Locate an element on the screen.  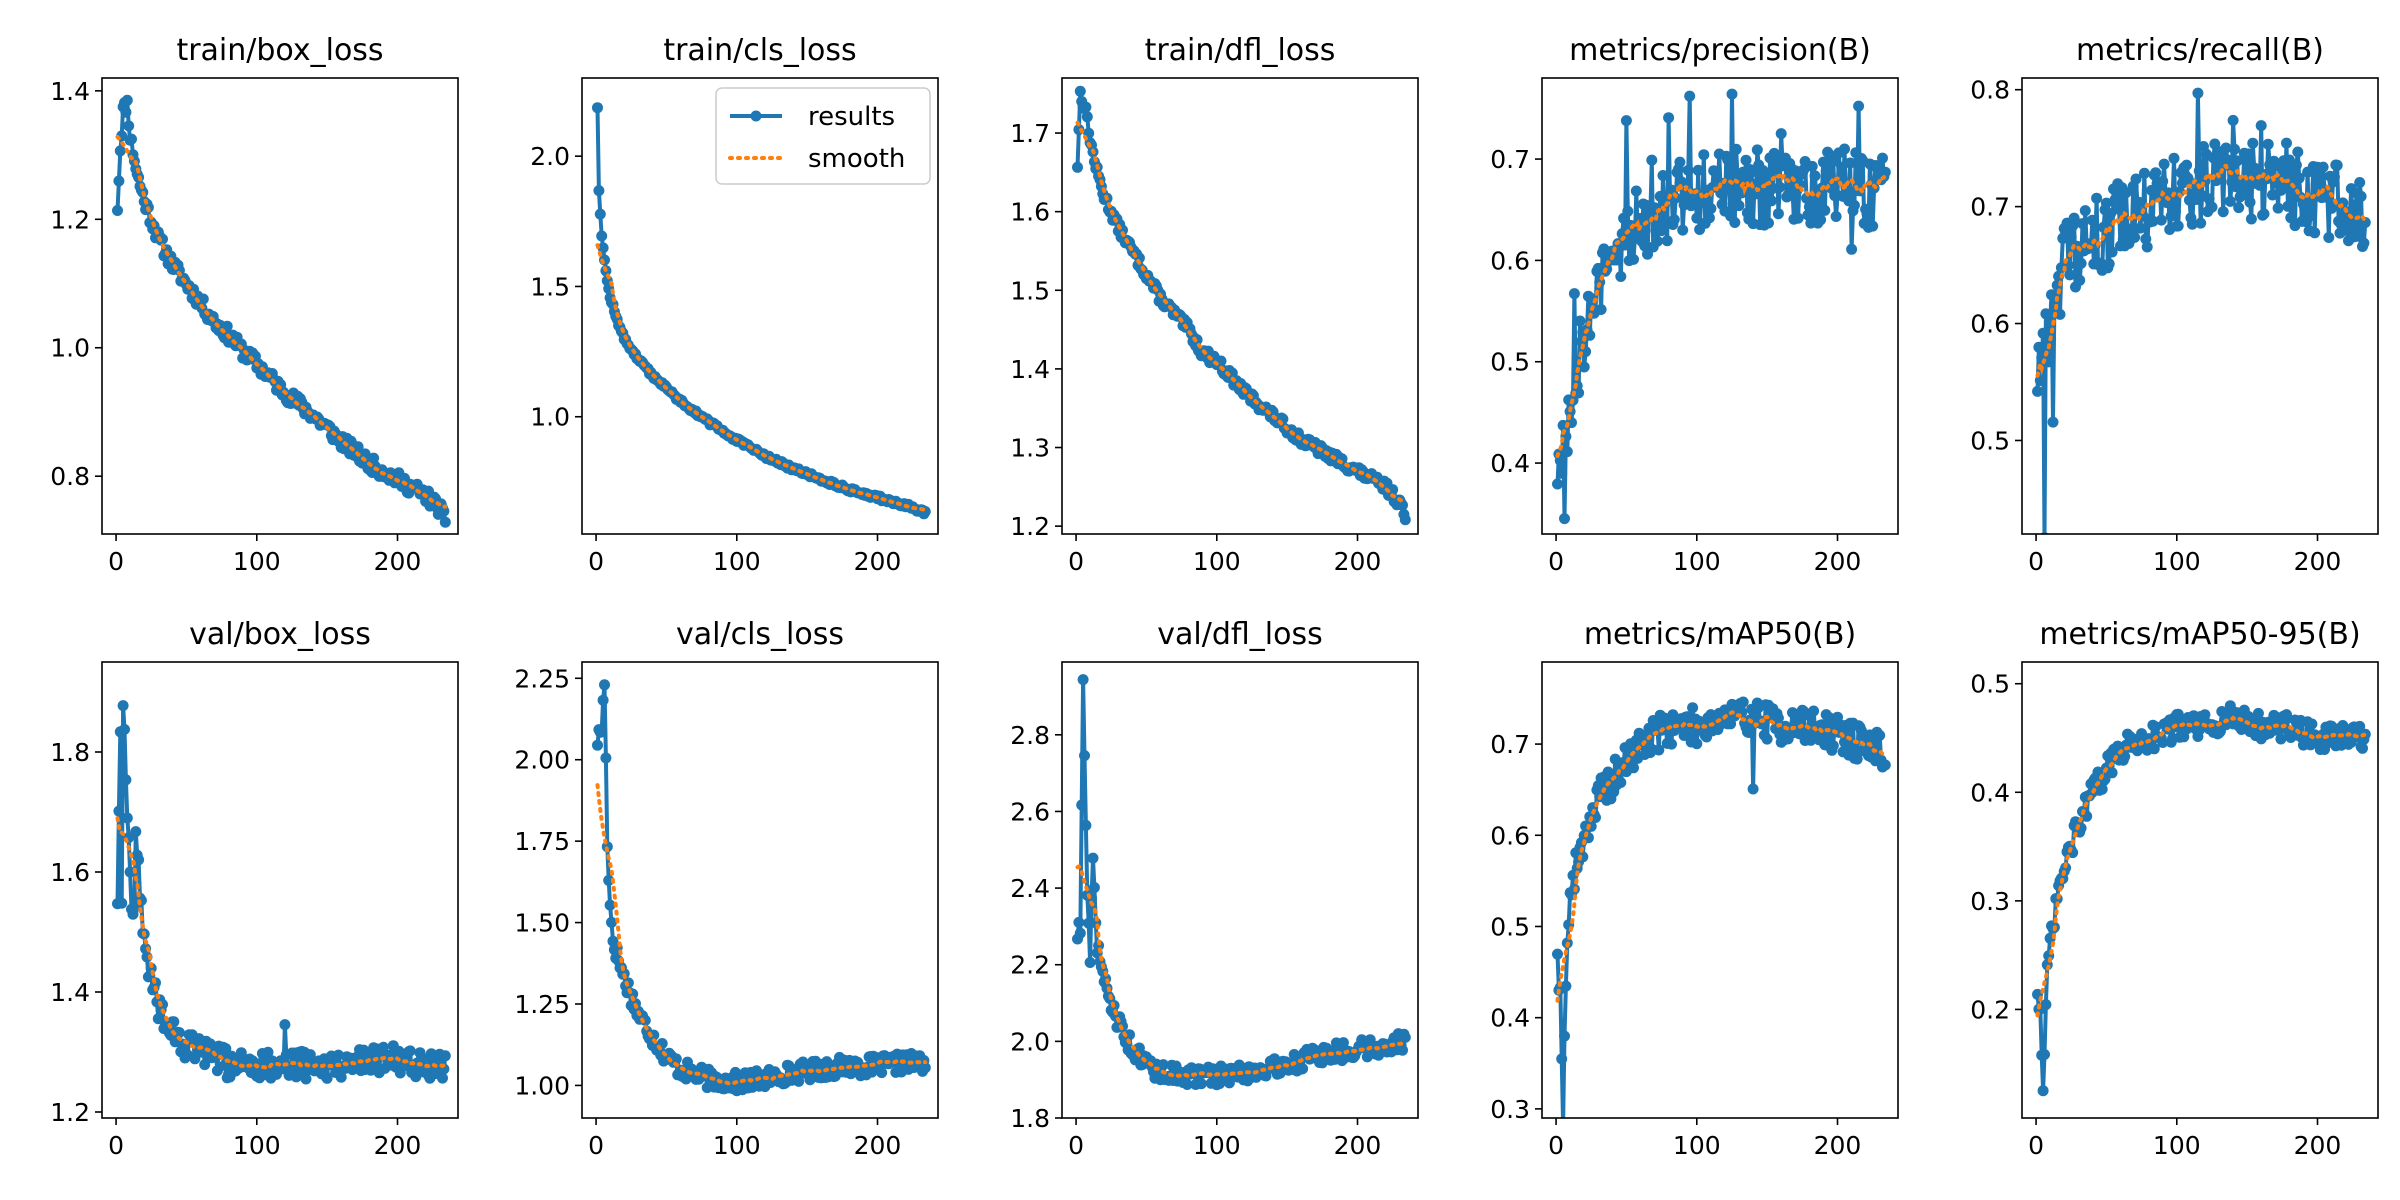
y-tick-label: 2.00 is located at coordinates (542, 760).